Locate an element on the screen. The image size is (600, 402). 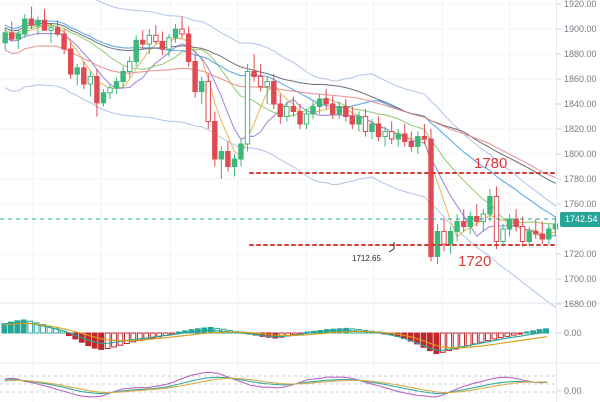
support-level-label: 1720 is located at coordinates (475, 261).